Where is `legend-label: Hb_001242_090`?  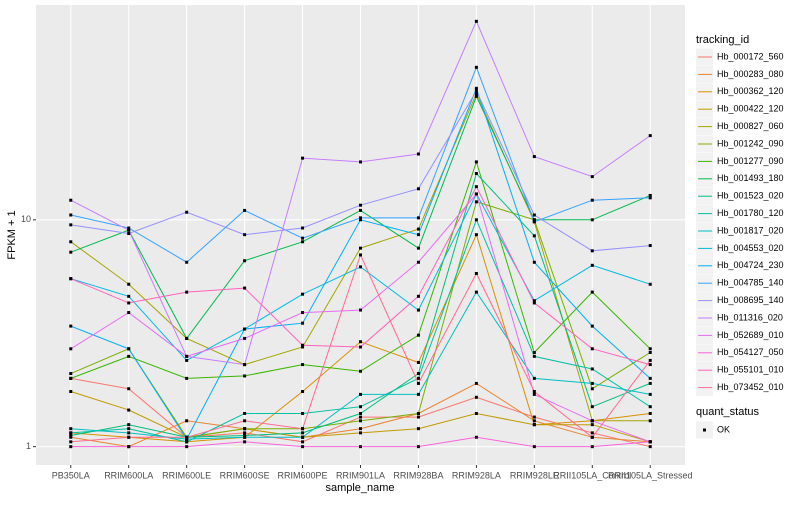 legend-label: Hb_001242_090 is located at coordinates (750, 143).